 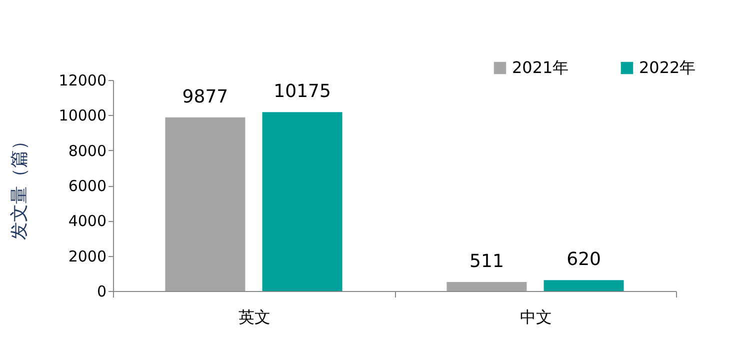 I want to click on y-tick-label: 6000, so click(x=87, y=186).